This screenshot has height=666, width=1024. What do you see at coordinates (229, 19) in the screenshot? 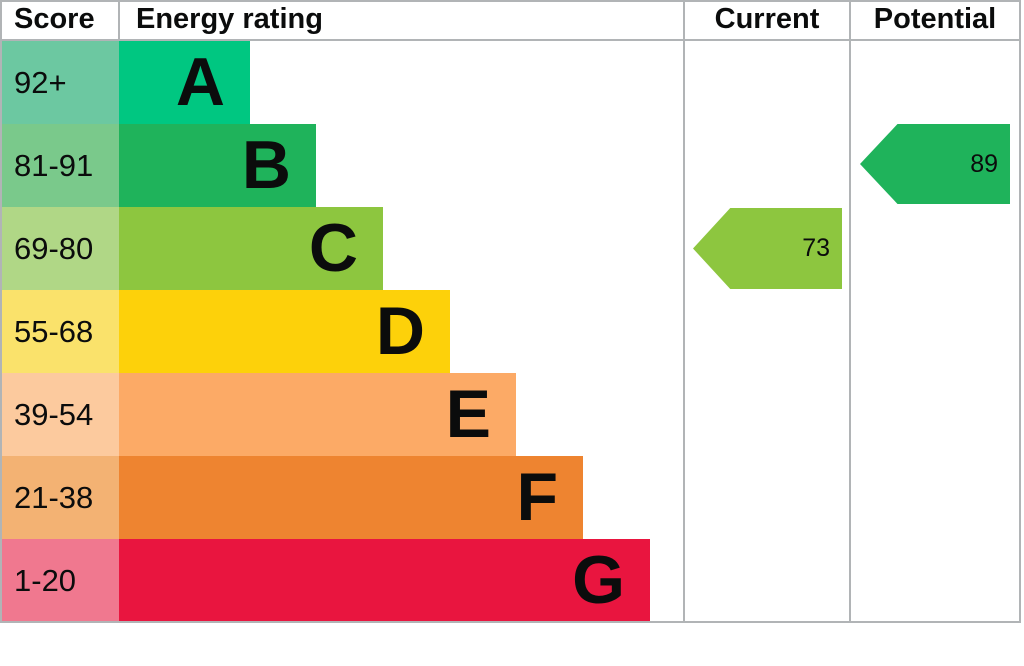
I see `column-header-energy-rating-label: Energy rating` at bounding box center [229, 19].